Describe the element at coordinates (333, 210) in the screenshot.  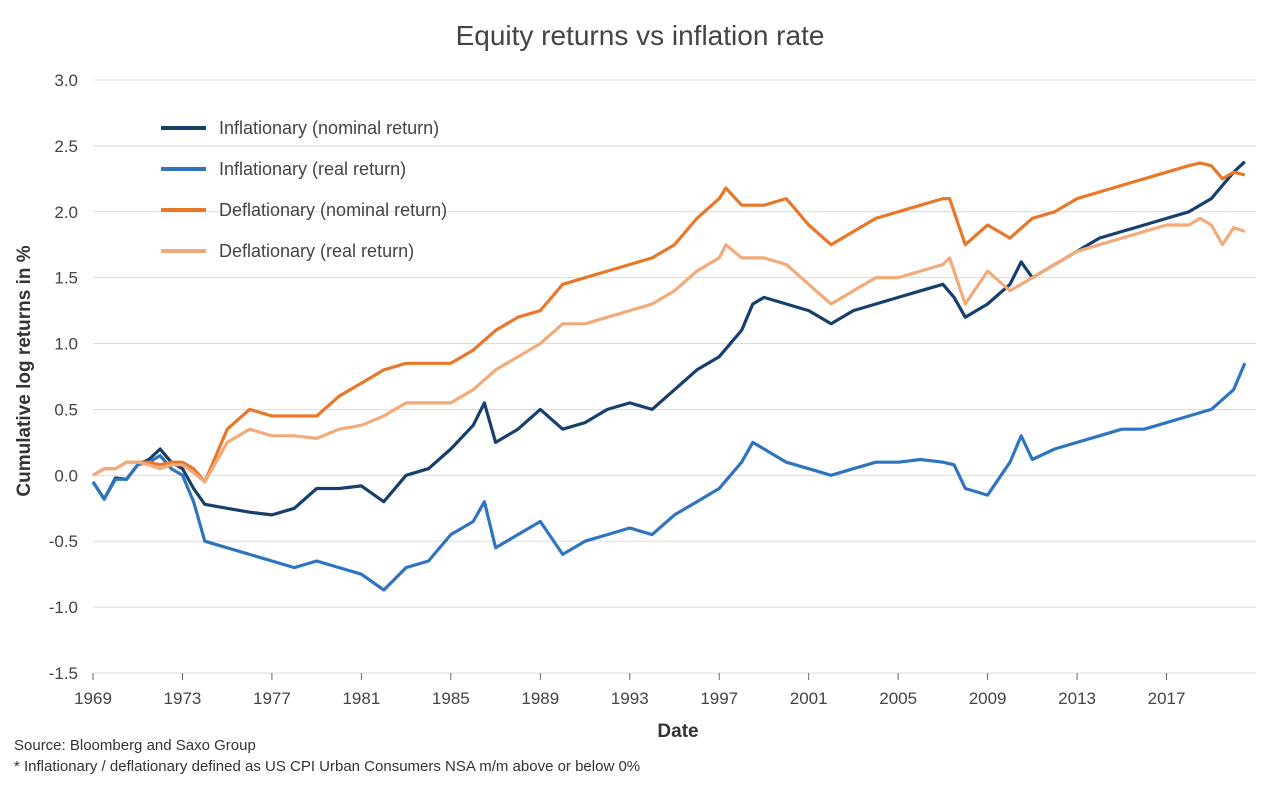
I see `legend-label: Deflationary (nominal return)` at that location.